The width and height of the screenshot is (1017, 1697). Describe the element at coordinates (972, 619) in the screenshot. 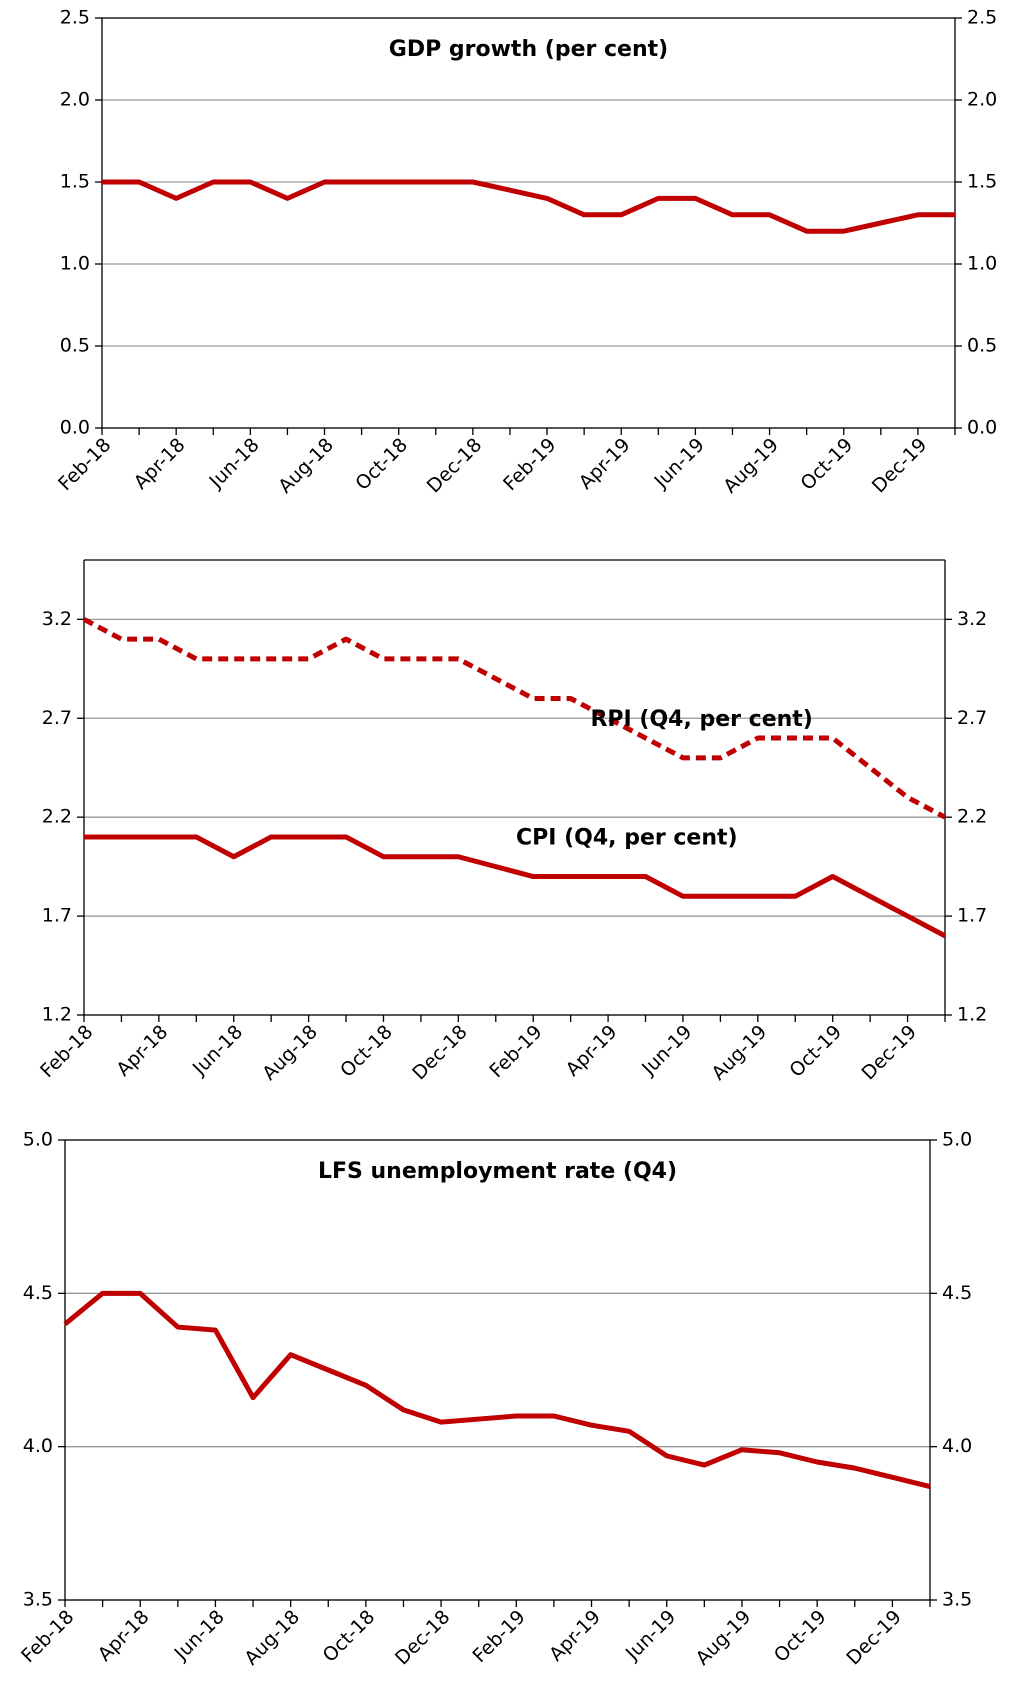

I see `y2-tick-label: 3.2` at that location.